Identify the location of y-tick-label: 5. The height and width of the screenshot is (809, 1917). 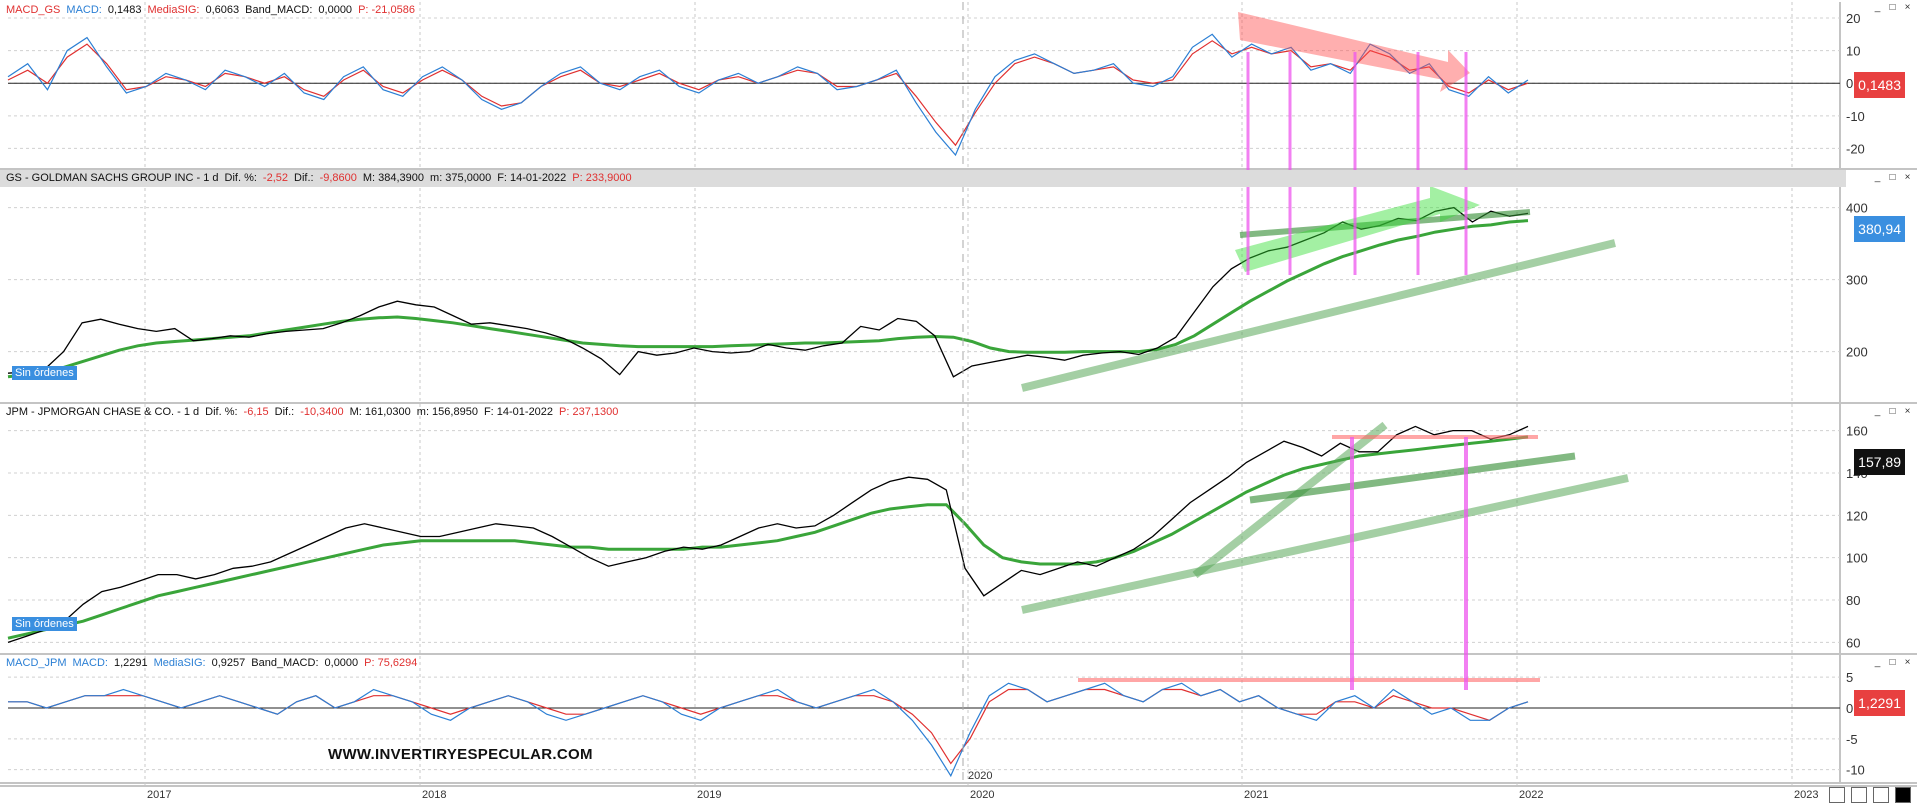
(1849, 677).